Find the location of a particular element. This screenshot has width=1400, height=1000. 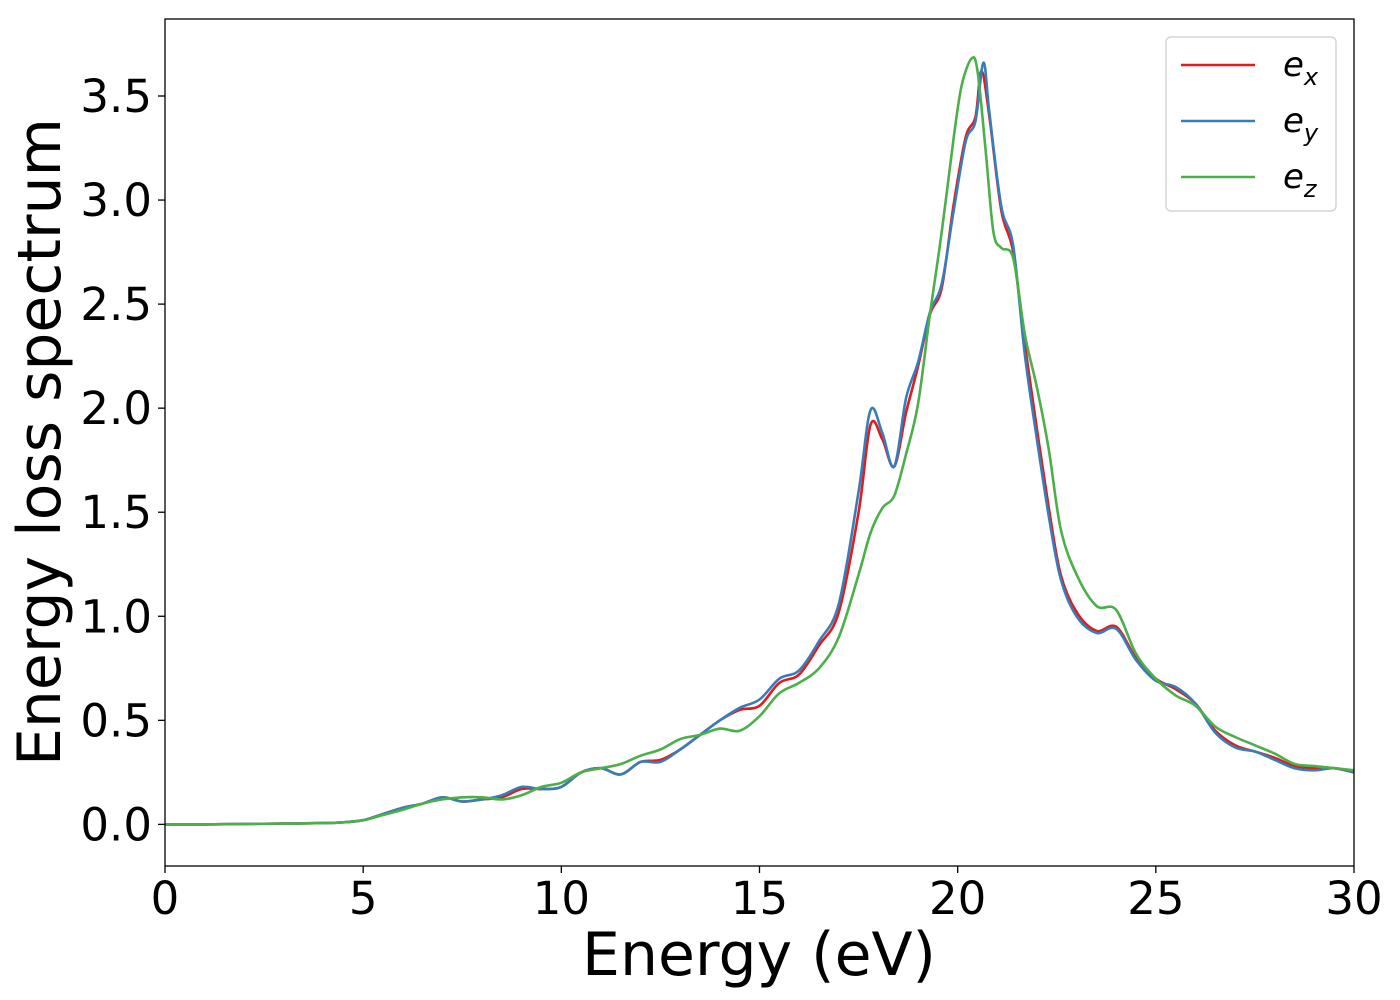

y-axis-label: Energy loss spectrum is located at coordinates (40, 442).